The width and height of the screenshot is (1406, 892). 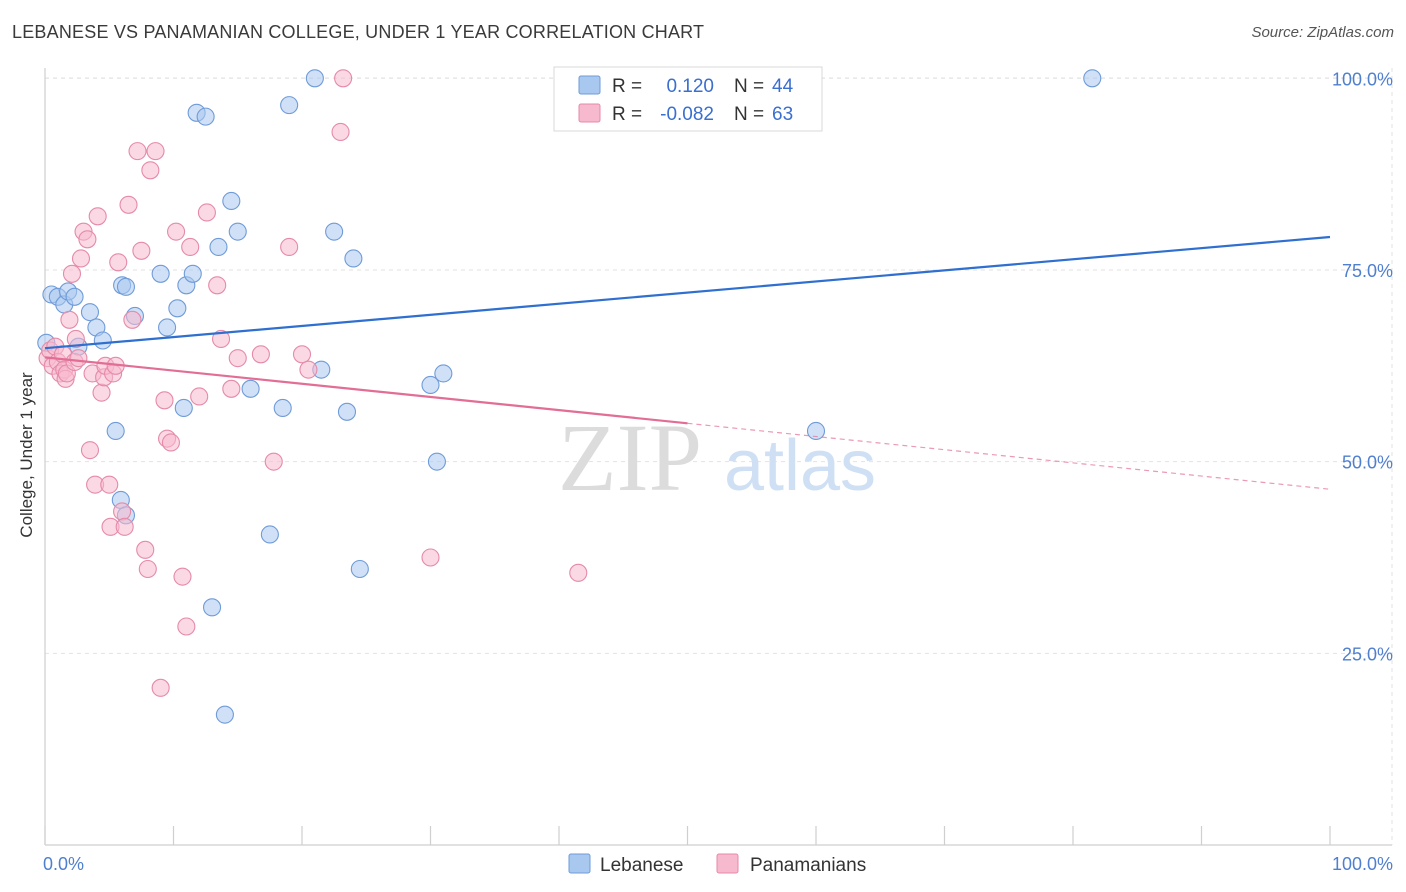 I want to click on x-tick-label-min: 0.0%, so click(x=63, y=864).